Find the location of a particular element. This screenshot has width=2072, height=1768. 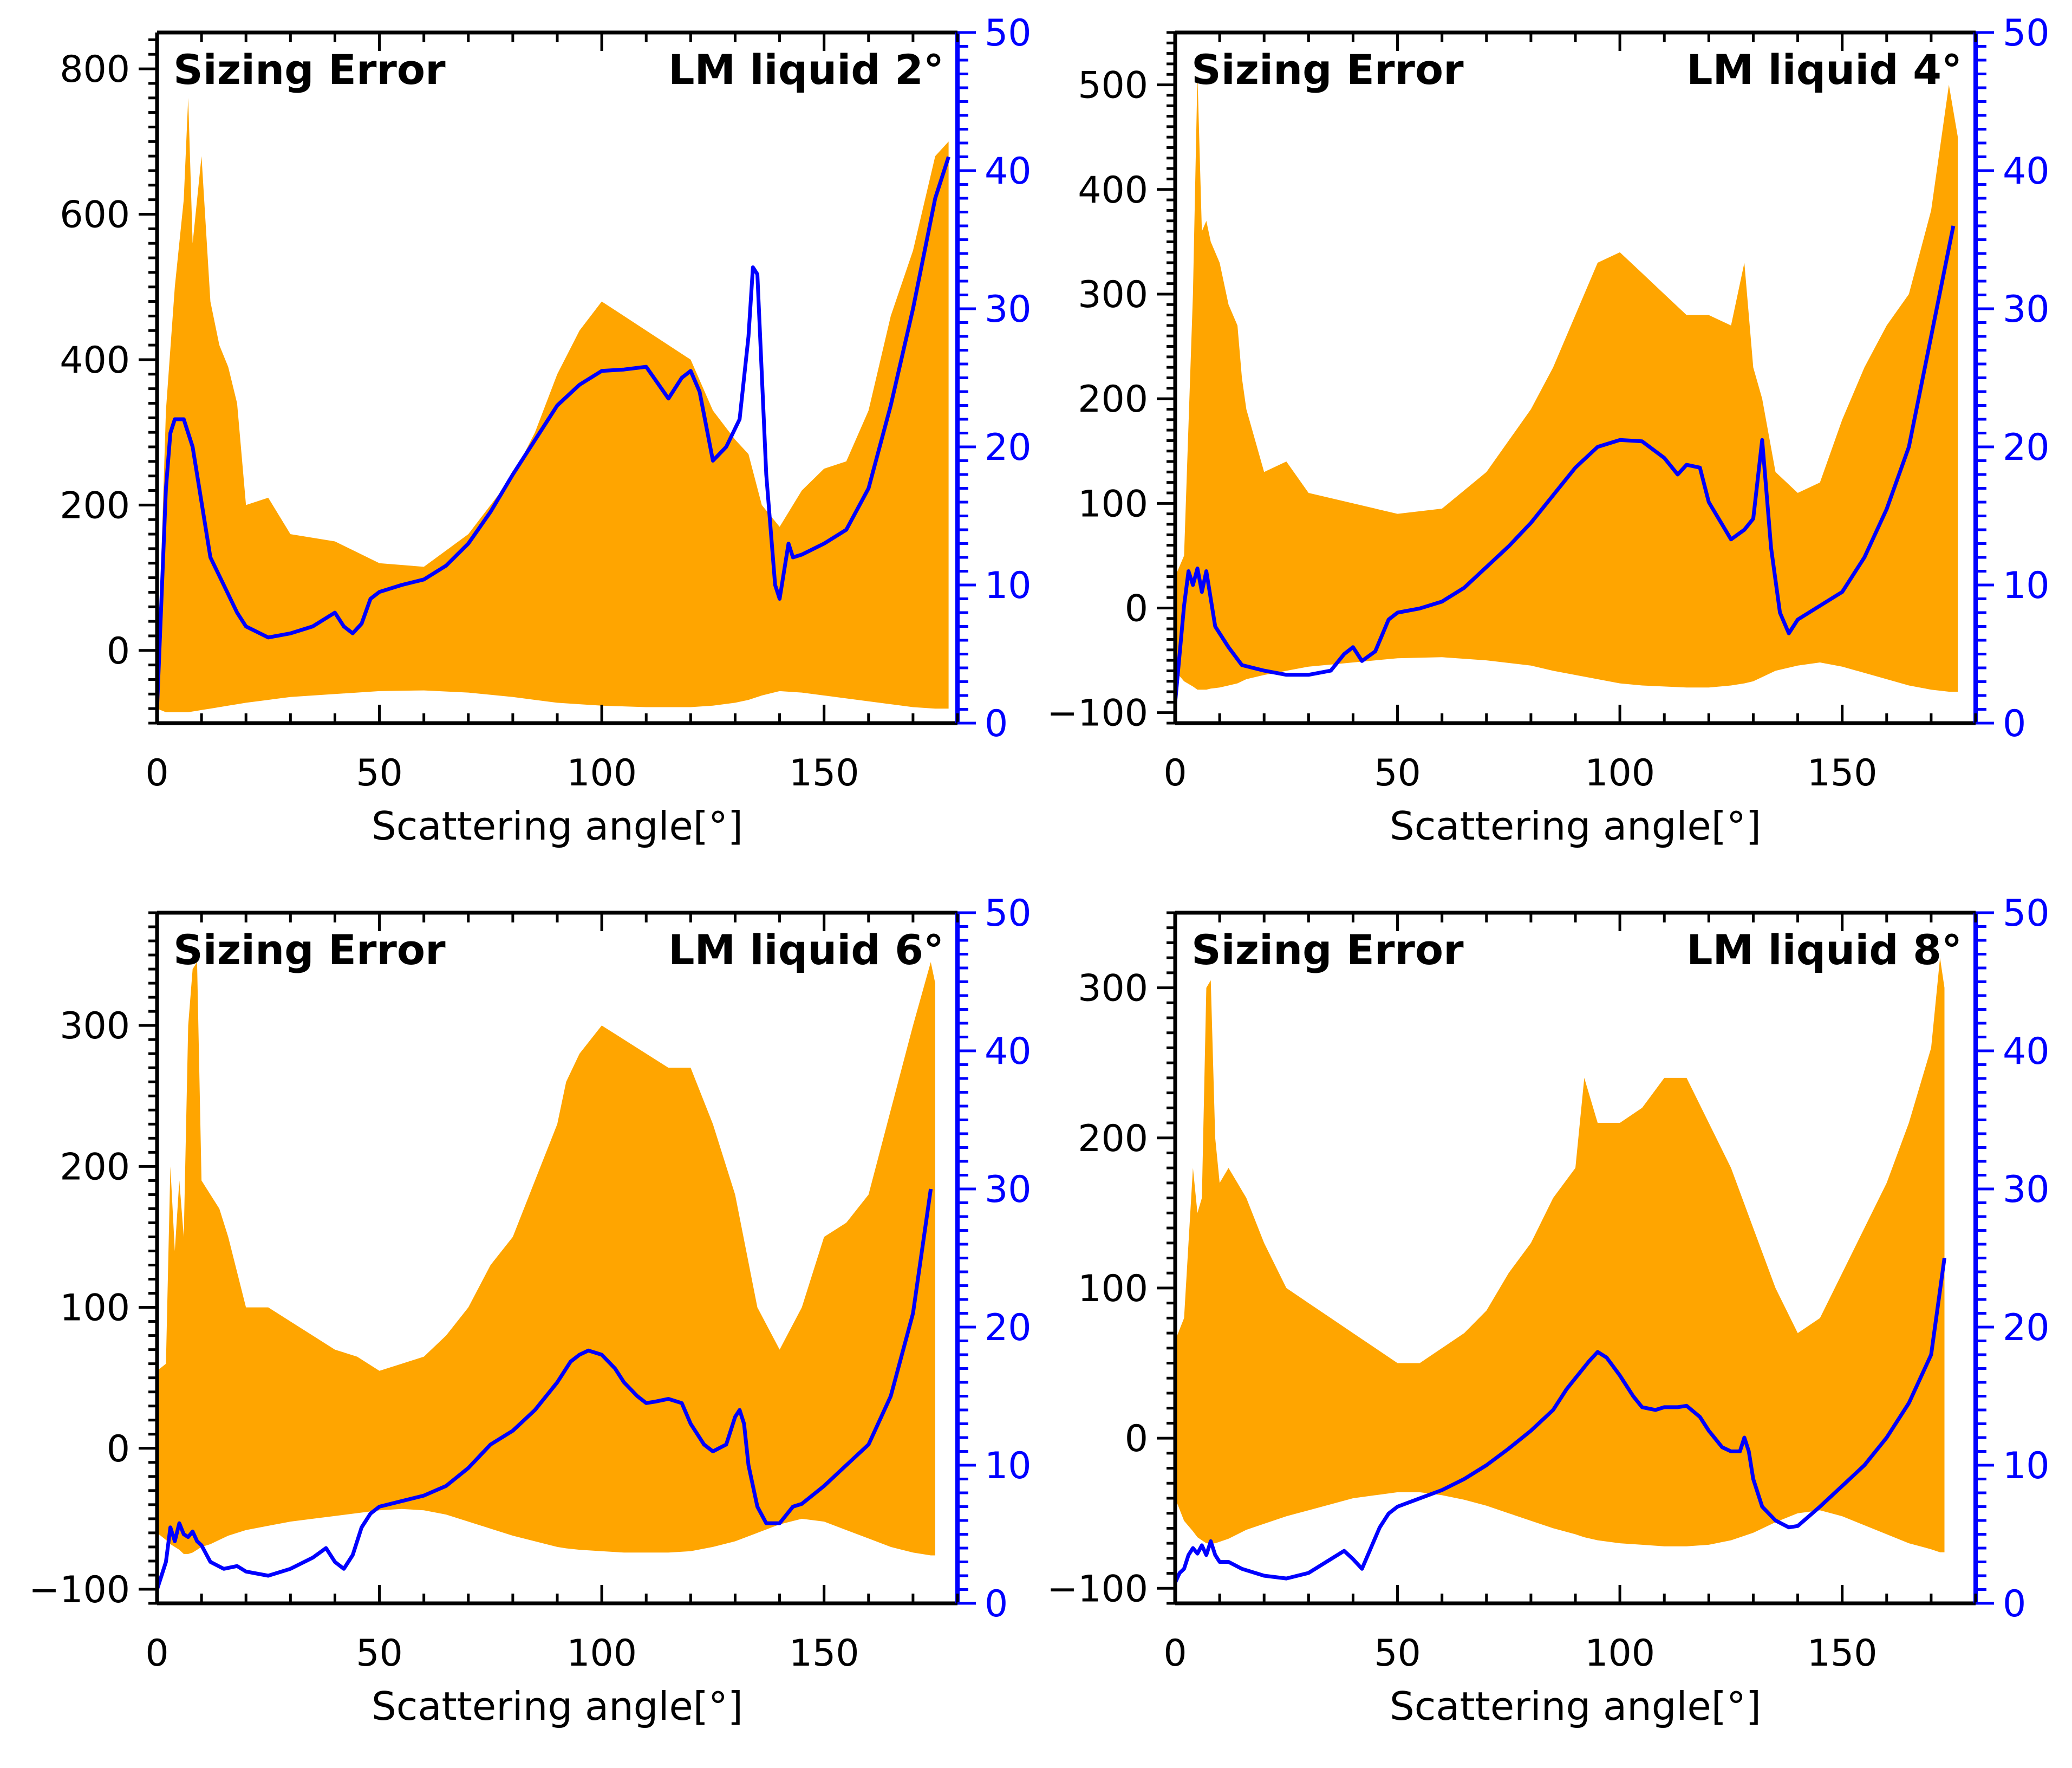

panel-title-right: LM liquid 8° is located at coordinates (1824, 950).